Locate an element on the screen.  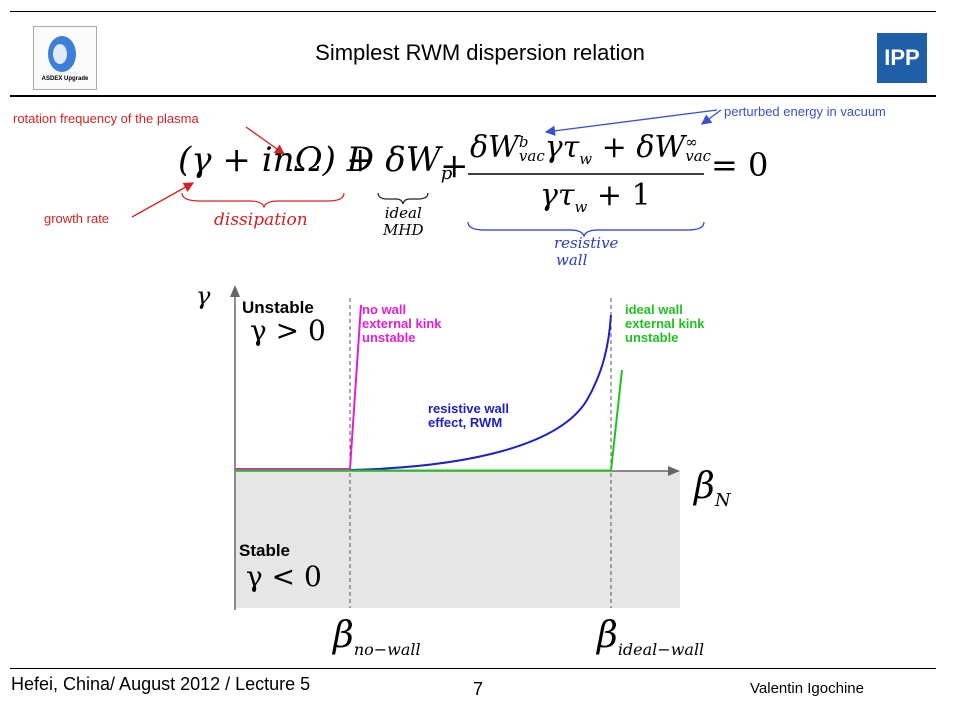
x-axis-arrow is located at coordinates (674, 471).